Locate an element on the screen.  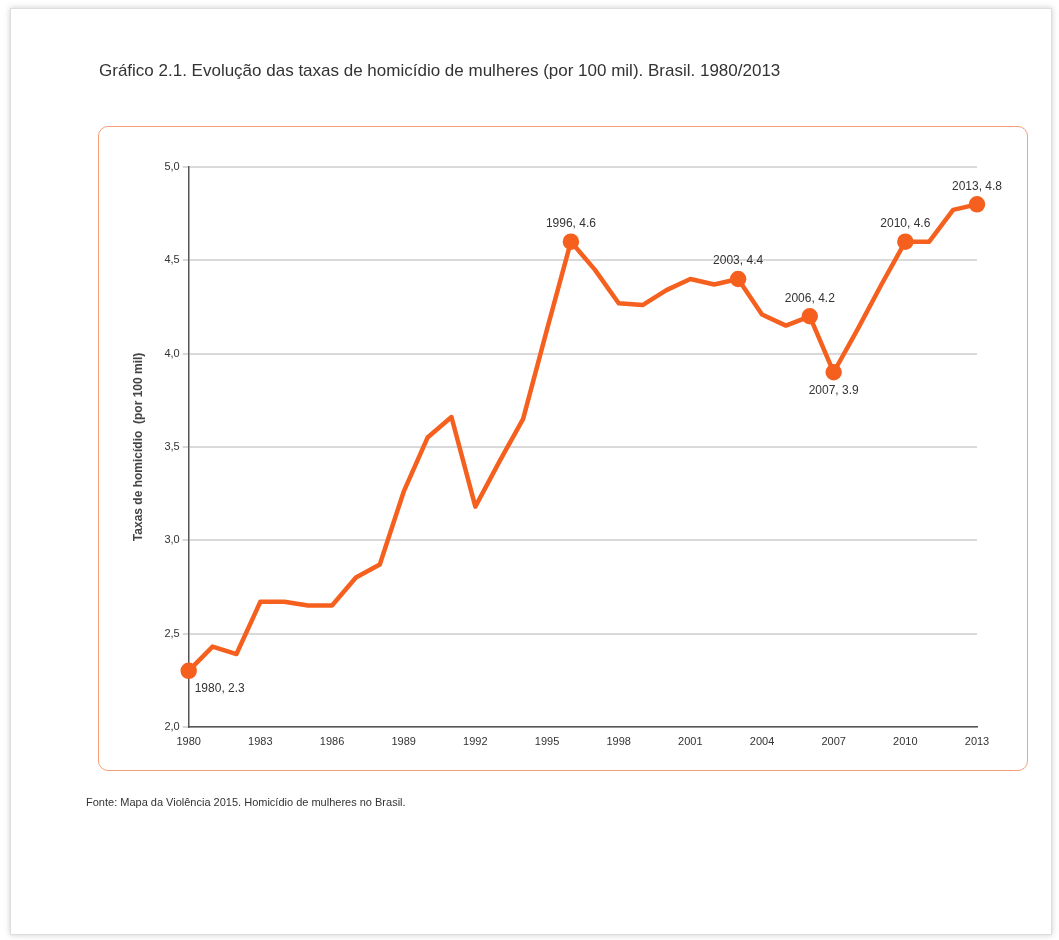
data-label: 2013, 4.8 is located at coordinates (977, 185).